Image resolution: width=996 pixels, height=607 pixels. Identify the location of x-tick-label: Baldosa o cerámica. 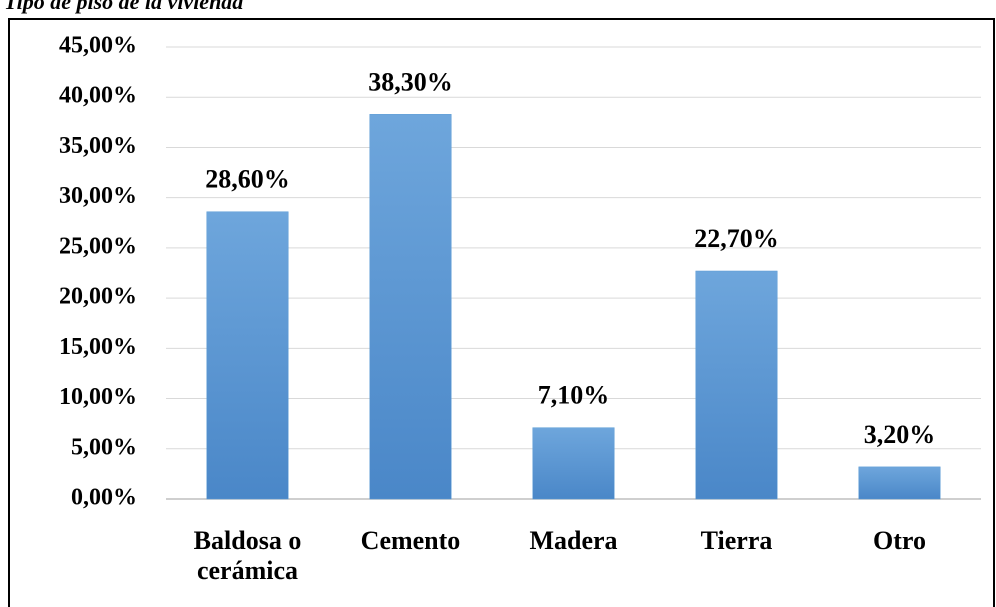
(247, 555).